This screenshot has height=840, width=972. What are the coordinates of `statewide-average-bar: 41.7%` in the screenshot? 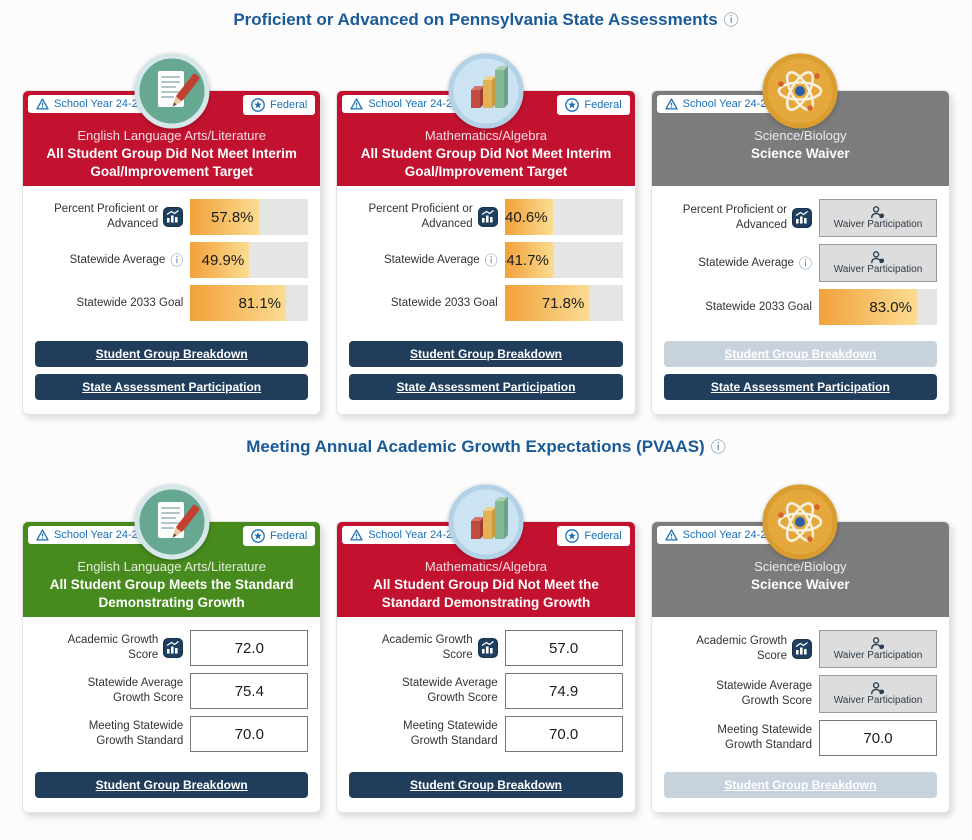 It's located at (563, 260).